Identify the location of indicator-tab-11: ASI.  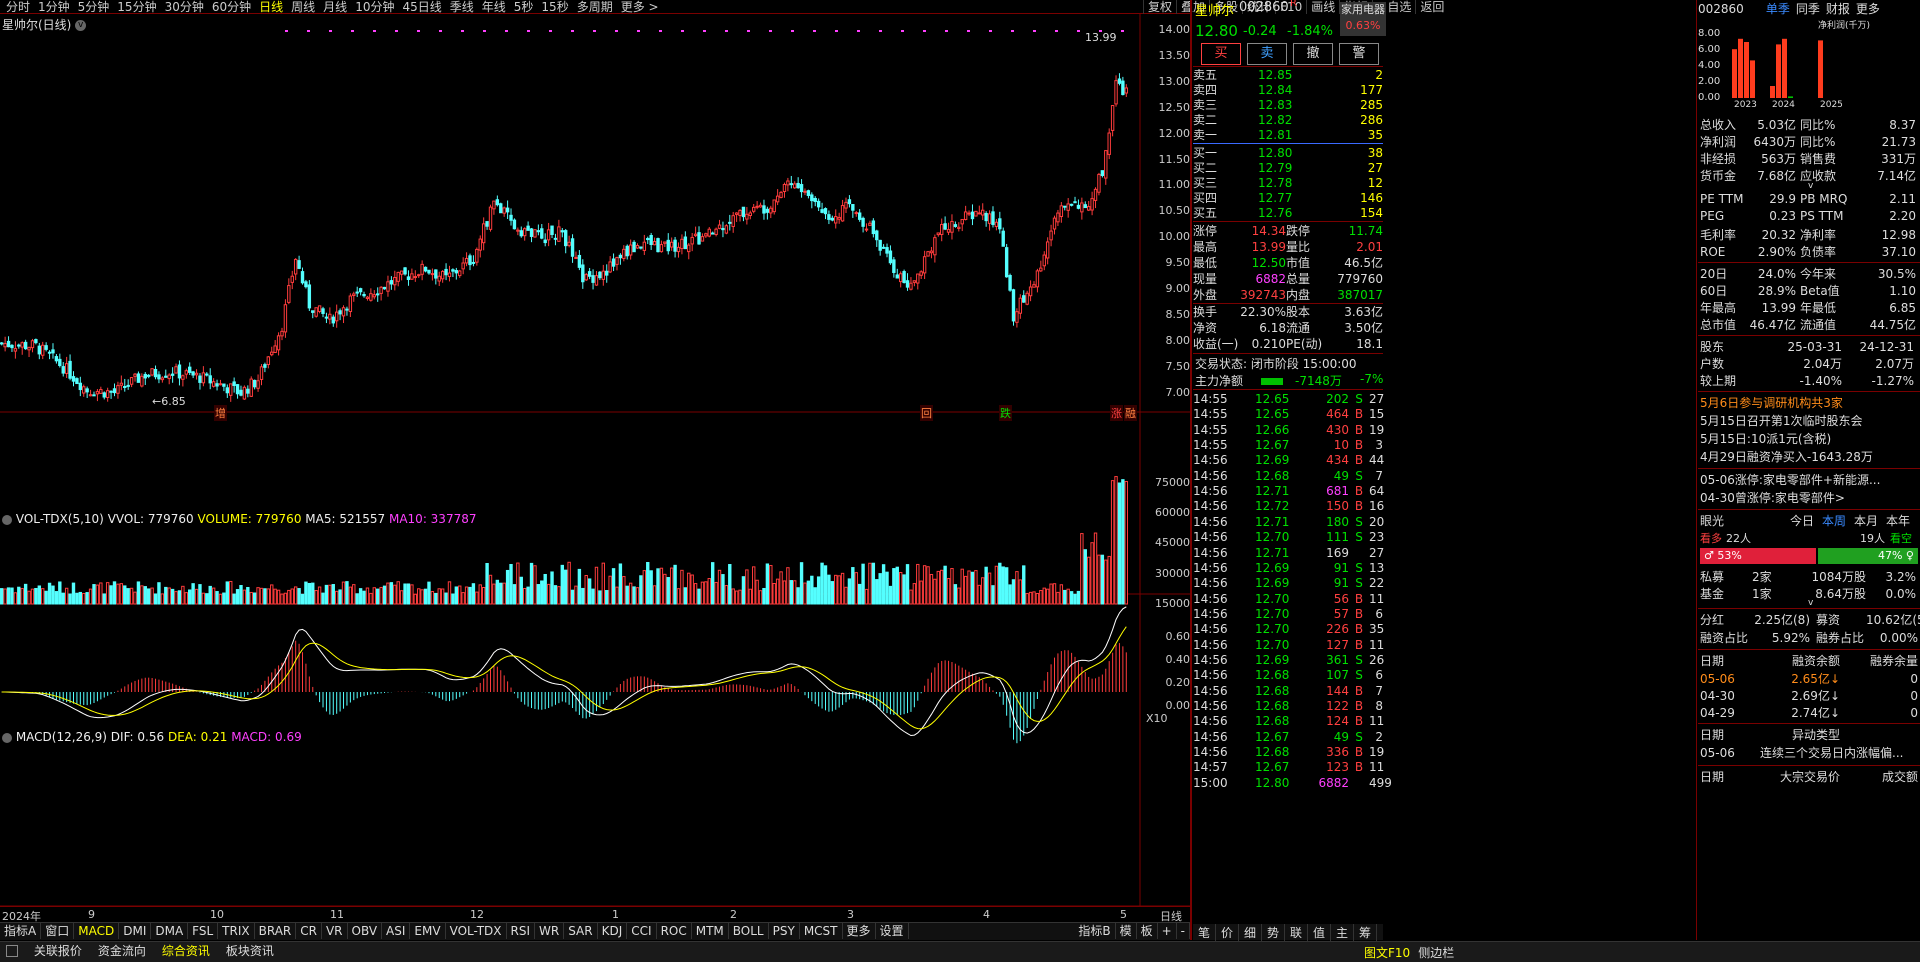
(396, 931).